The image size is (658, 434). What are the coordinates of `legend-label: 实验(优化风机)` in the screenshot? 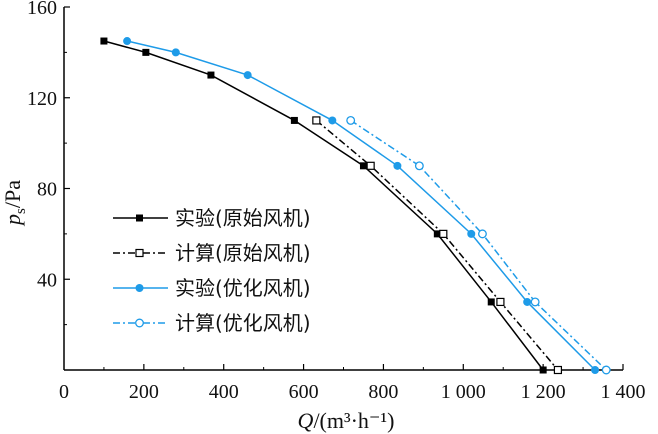 It's located at (243, 288).